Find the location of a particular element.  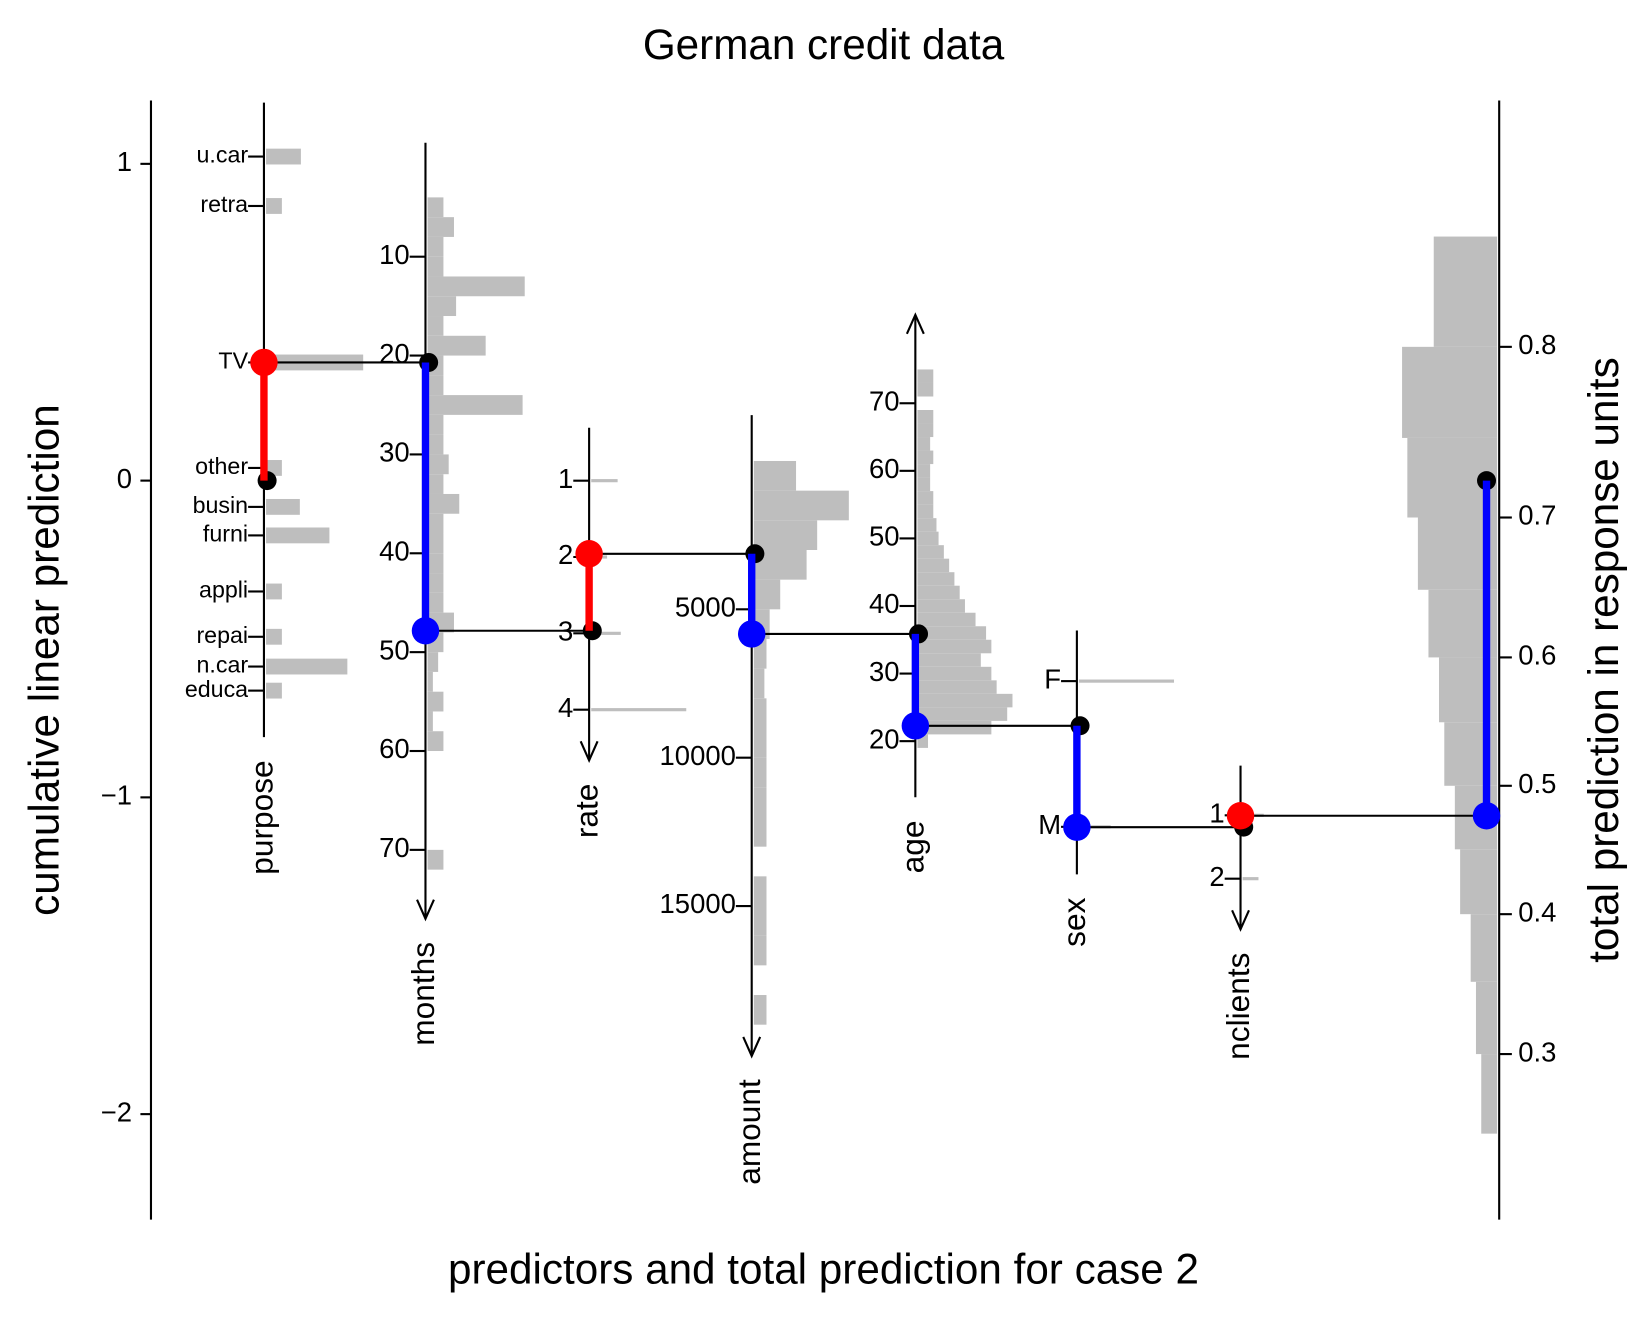

predictor-name: months is located at coordinates (423, 994).